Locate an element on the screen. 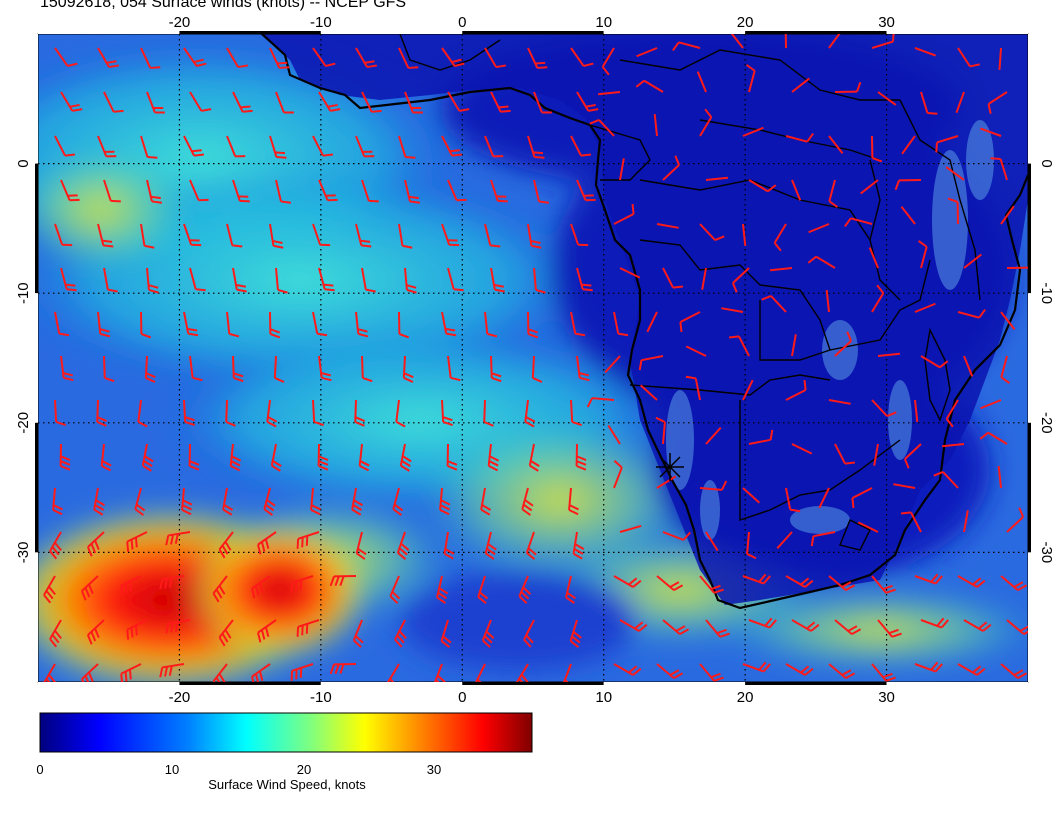 This screenshot has height=816, width=1056. lon-tick-bottom: -20 is located at coordinates (180, 697).